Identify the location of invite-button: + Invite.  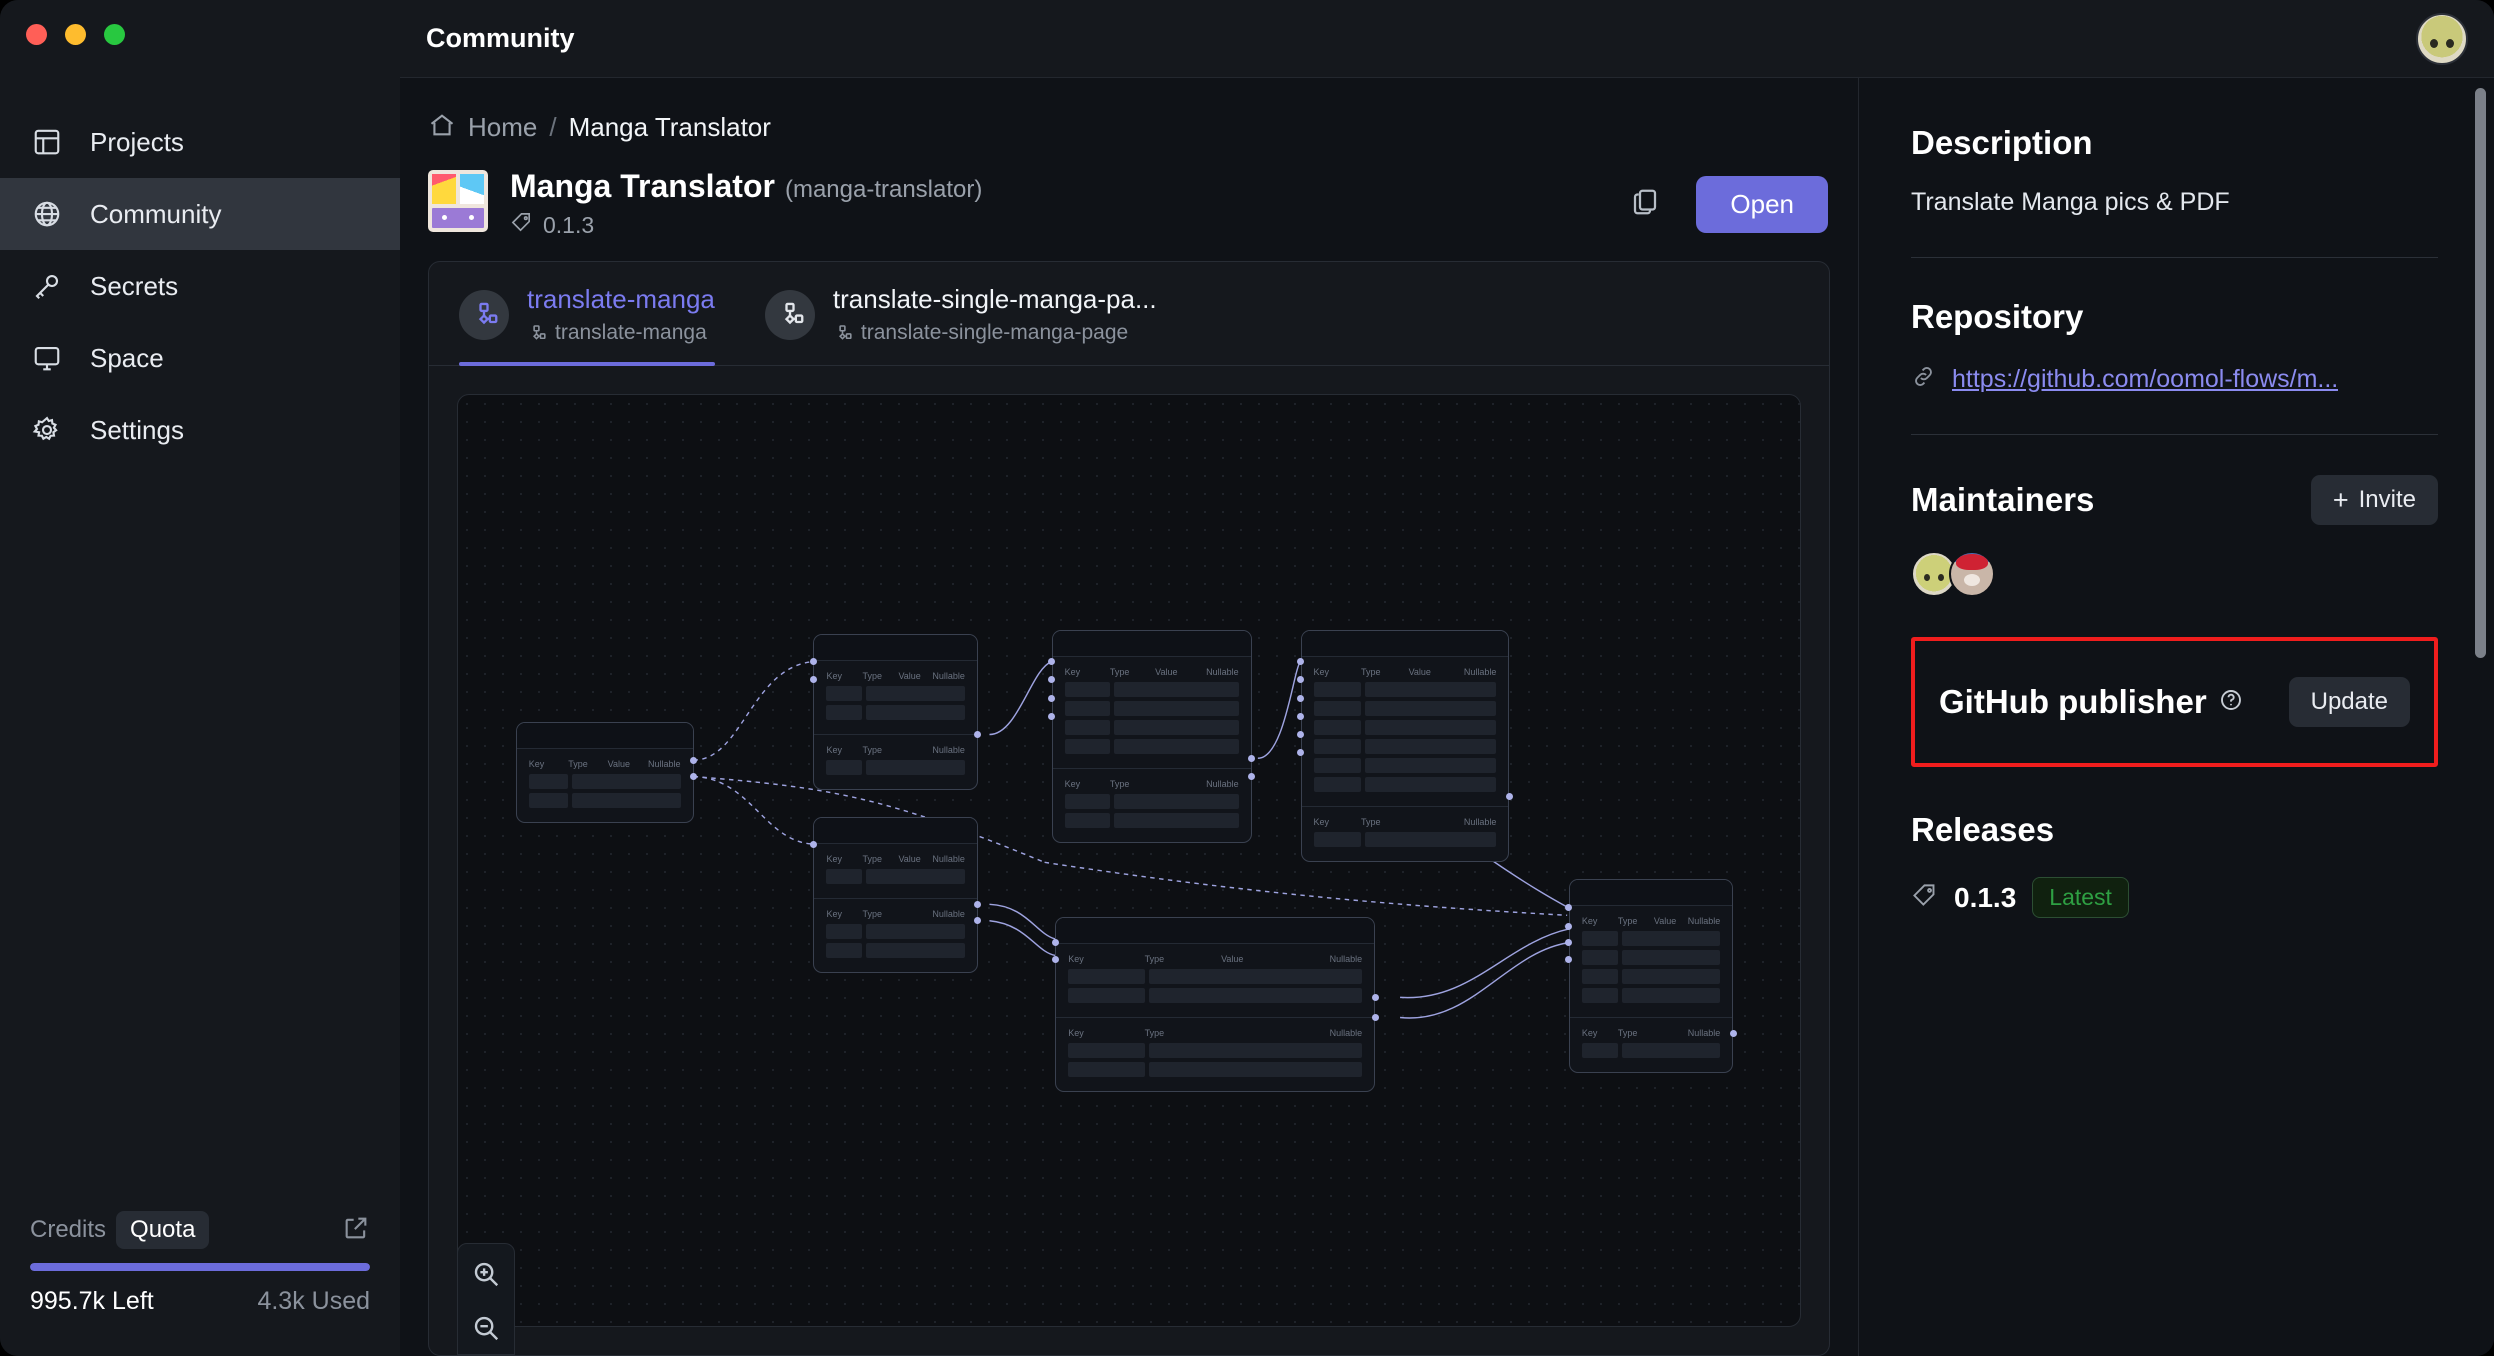
(2374, 500).